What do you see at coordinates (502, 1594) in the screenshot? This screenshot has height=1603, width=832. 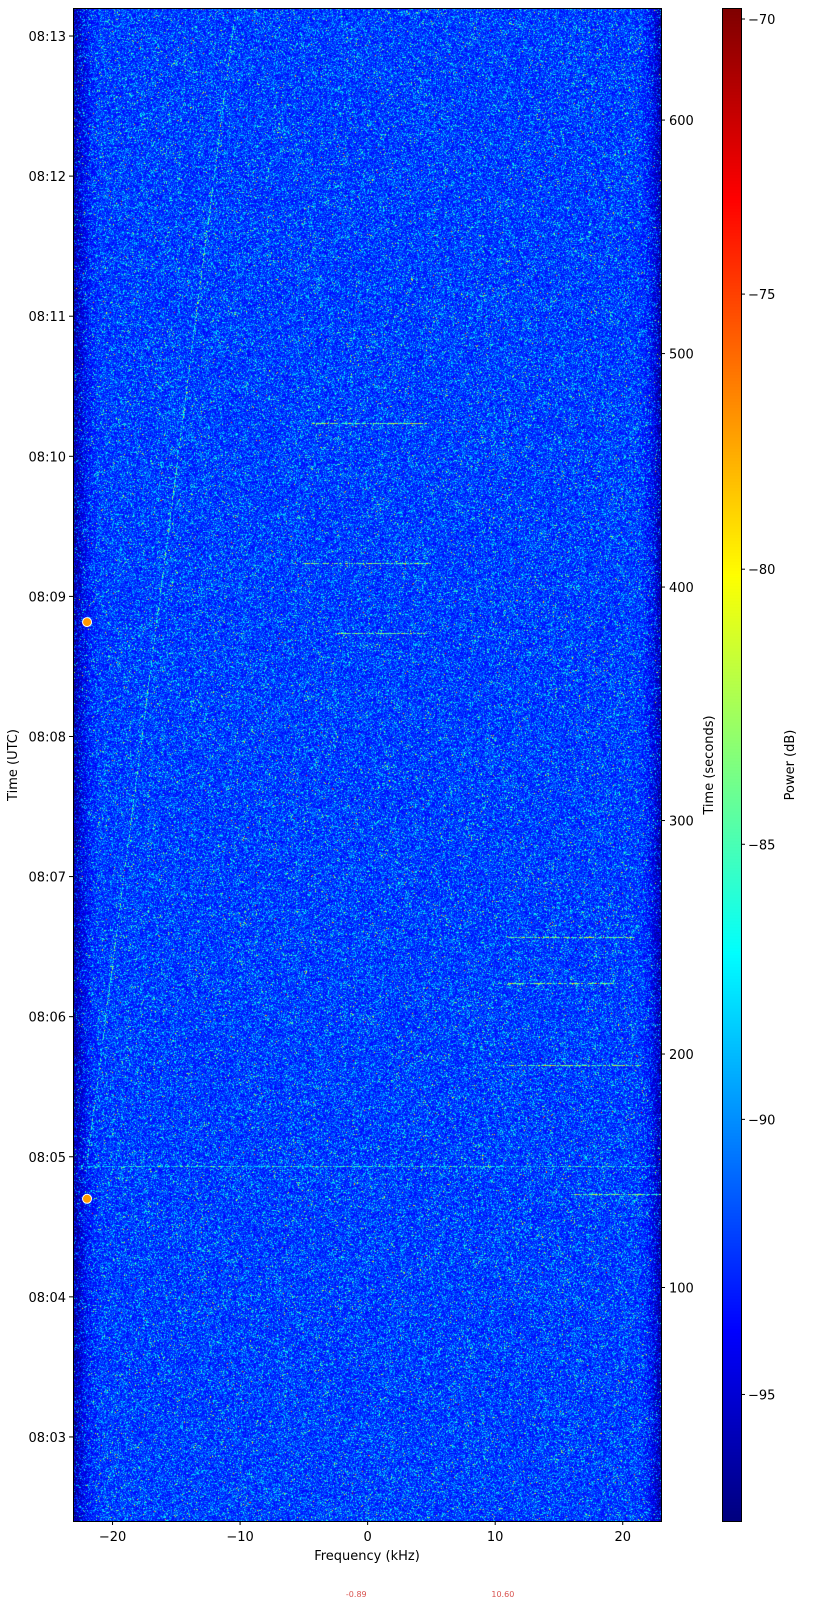 I see `frequency-annotation: 10.60` at bounding box center [502, 1594].